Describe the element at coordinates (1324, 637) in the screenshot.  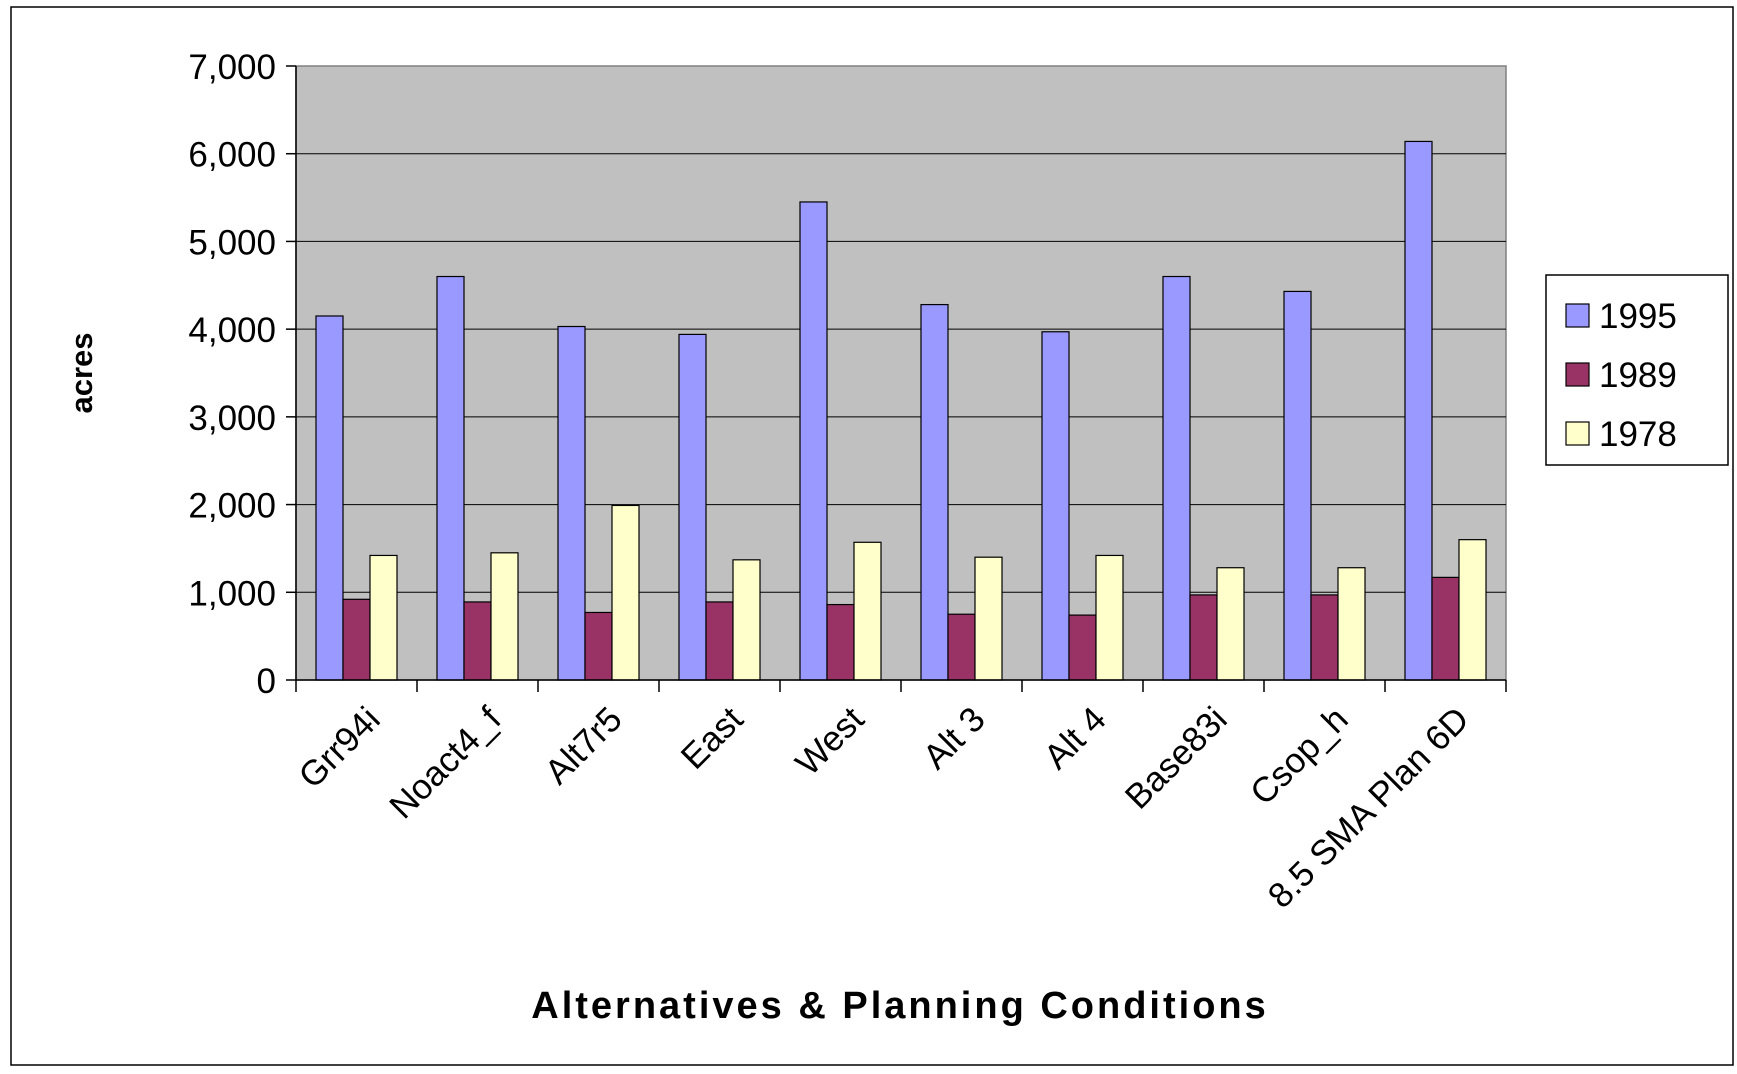
I see `bar-1989-Csop-h` at that location.